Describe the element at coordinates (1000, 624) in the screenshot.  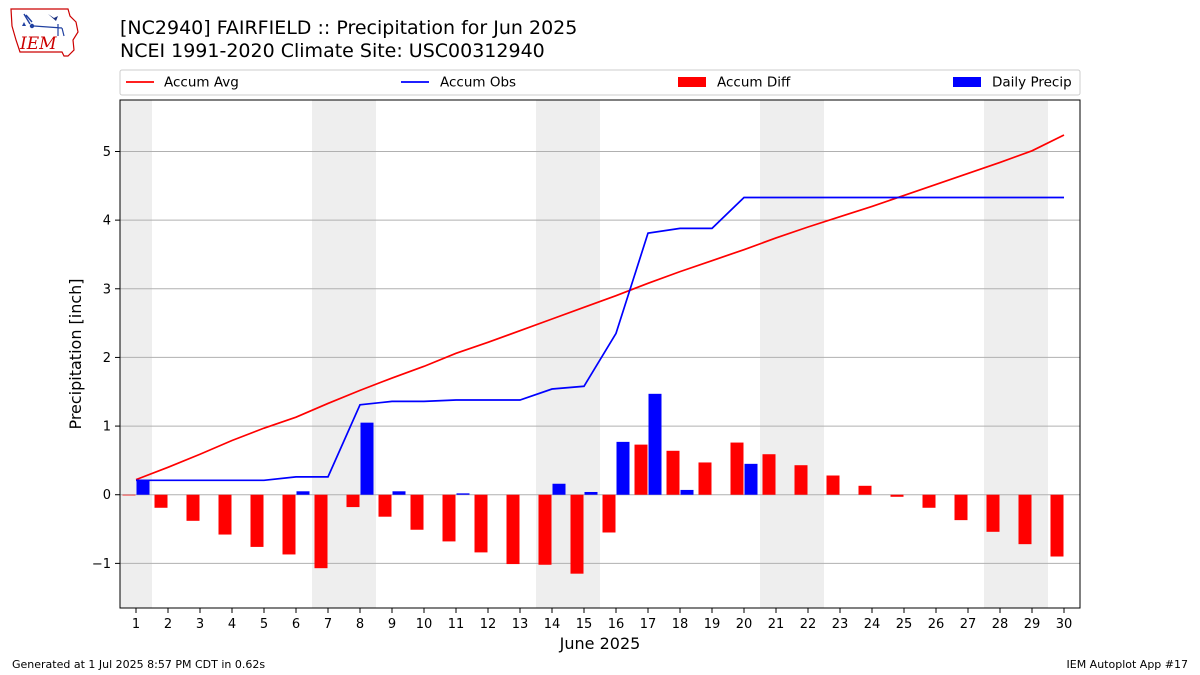
I see `x-tick-label: 28` at that location.